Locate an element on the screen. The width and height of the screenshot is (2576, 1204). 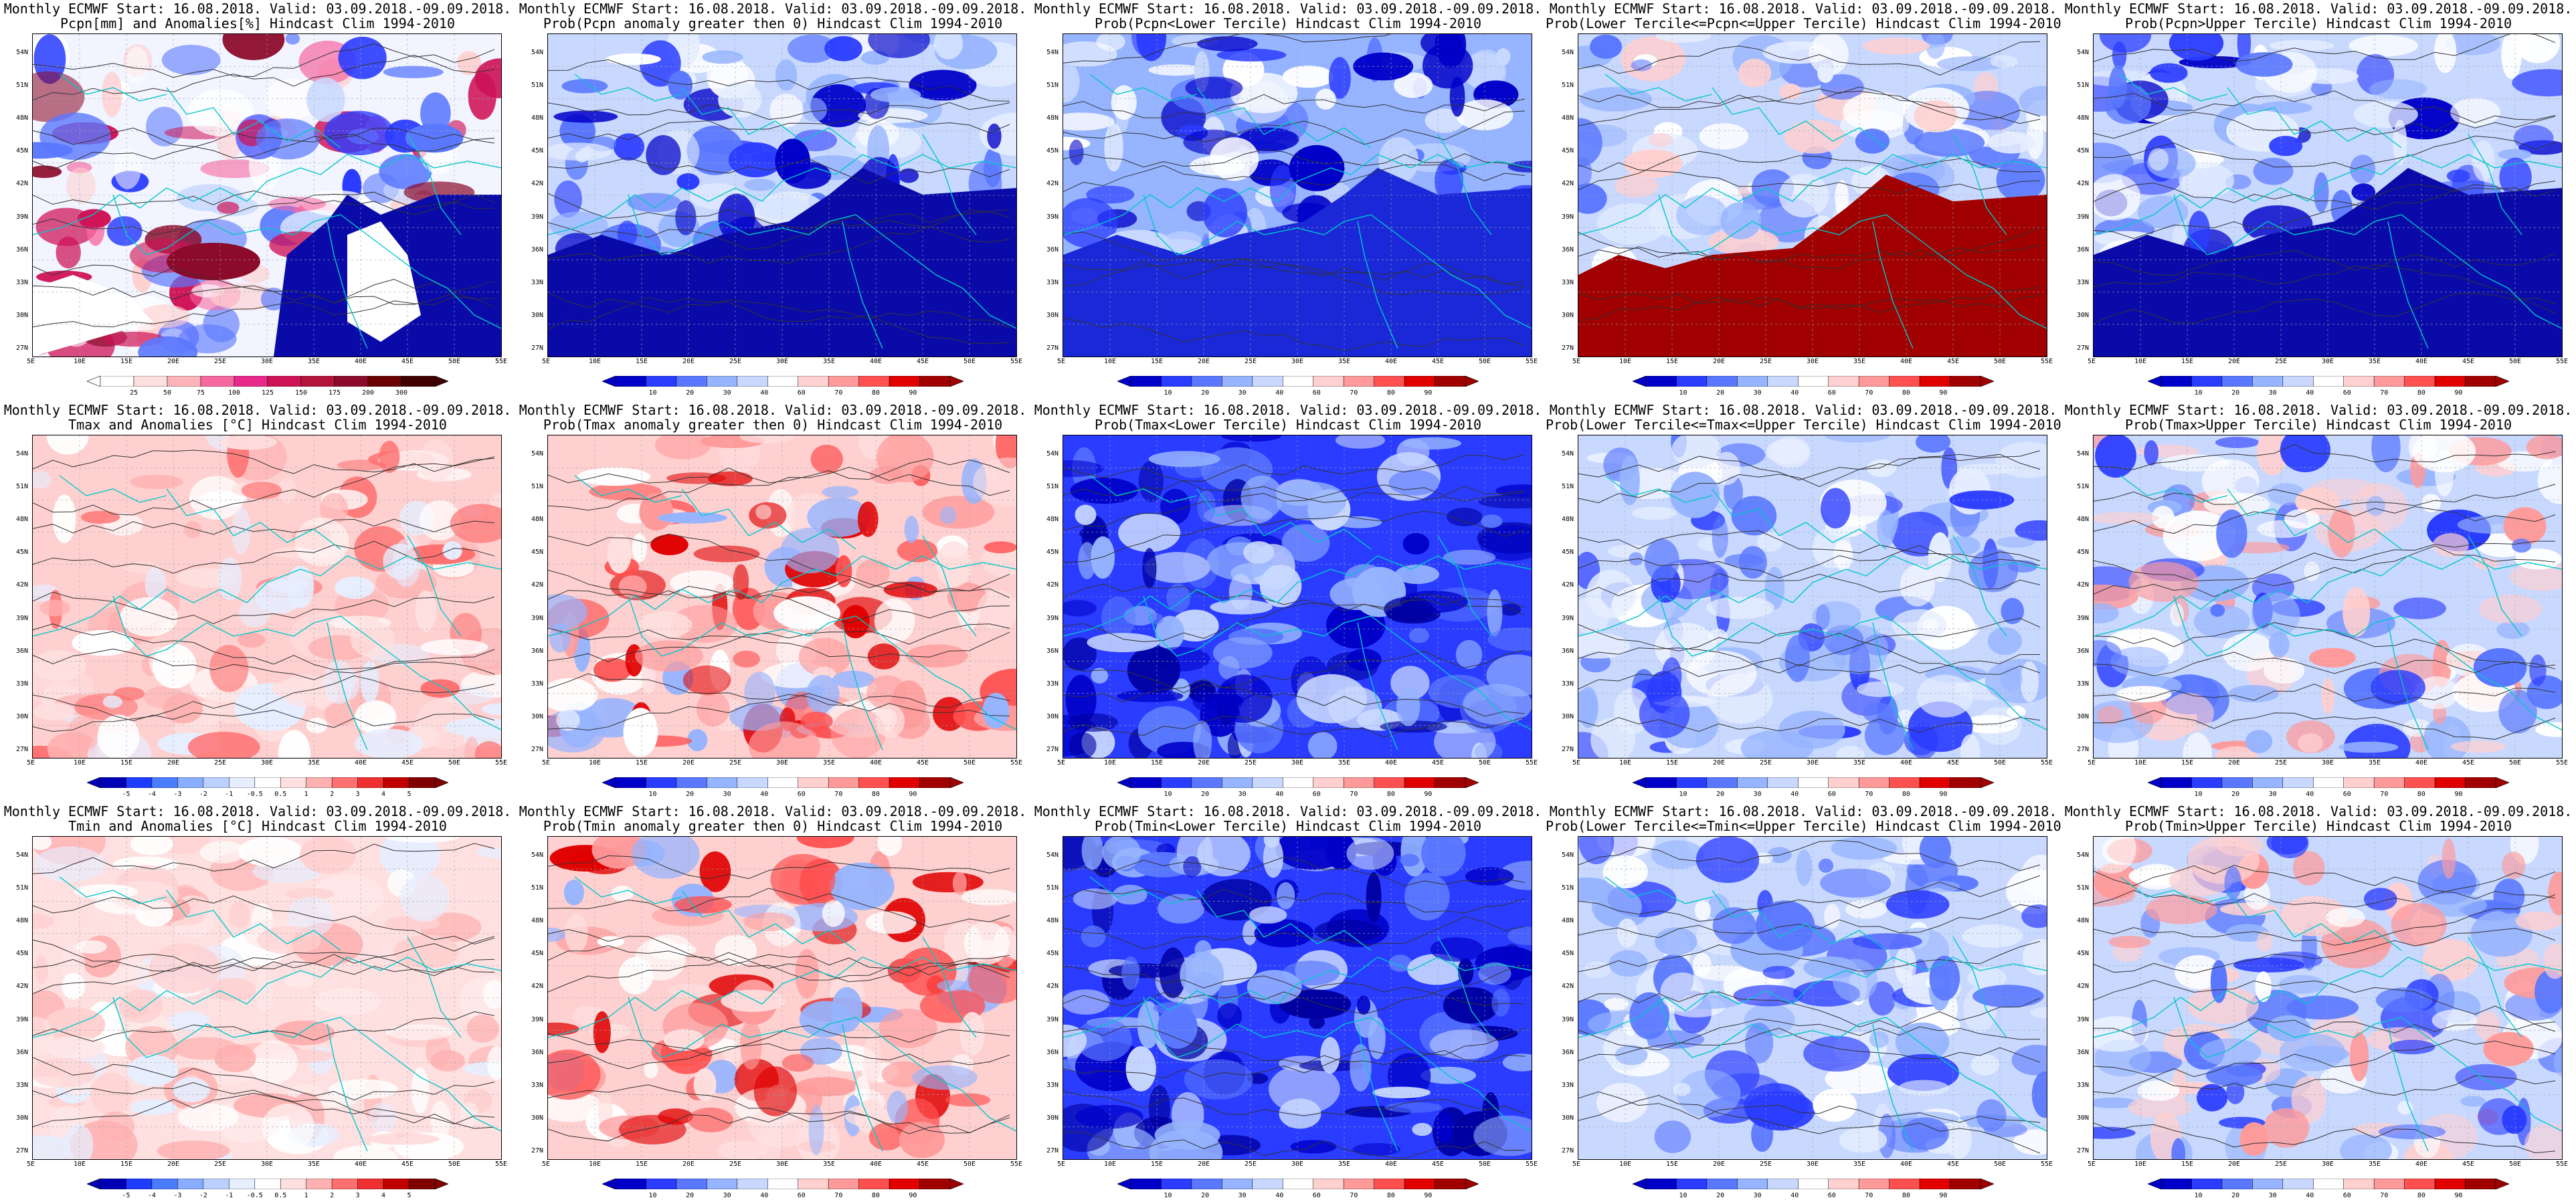
lon-tick-label: 20E is located at coordinates (1204, 1164).